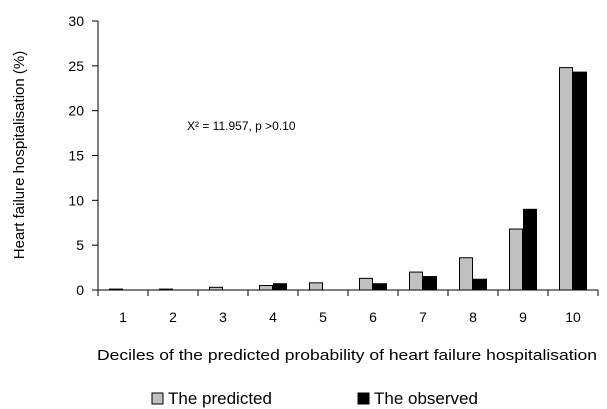  I want to click on y-ticks: 0 5 10 15 20 25 30, so click(83, 155).